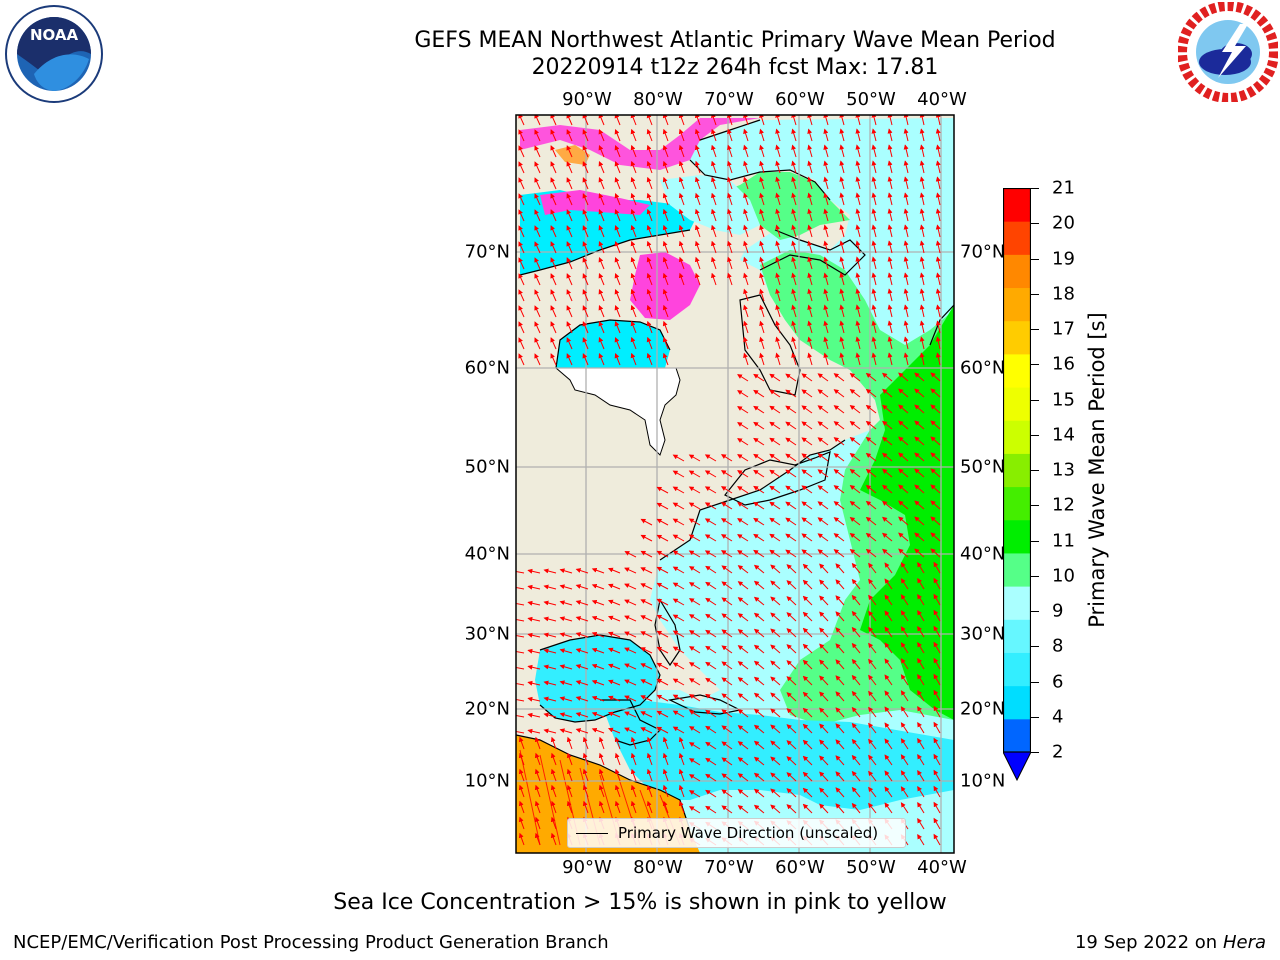 The width and height of the screenshot is (1280, 960). What do you see at coordinates (748, 833) in the screenshot?
I see `legend-label: Primary Wave Direction (unscaled)` at bounding box center [748, 833].